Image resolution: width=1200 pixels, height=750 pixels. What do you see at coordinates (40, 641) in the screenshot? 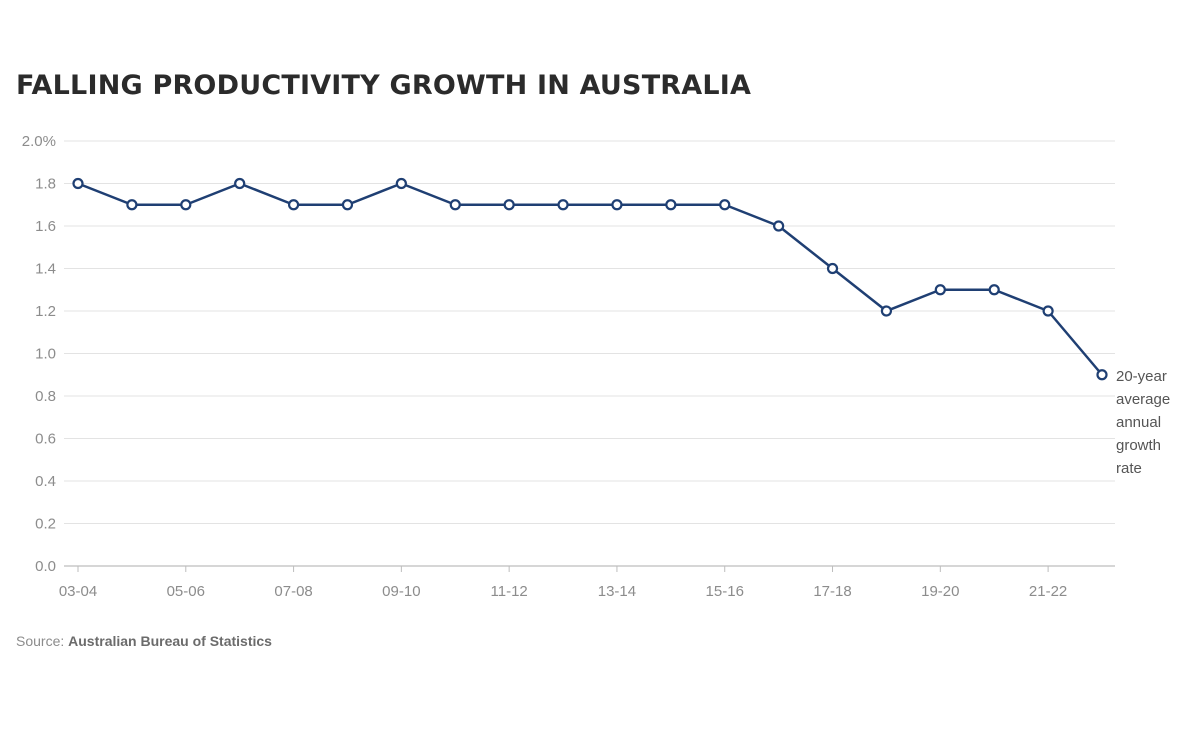
I see `source-prefix: Source:` at bounding box center [40, 641].